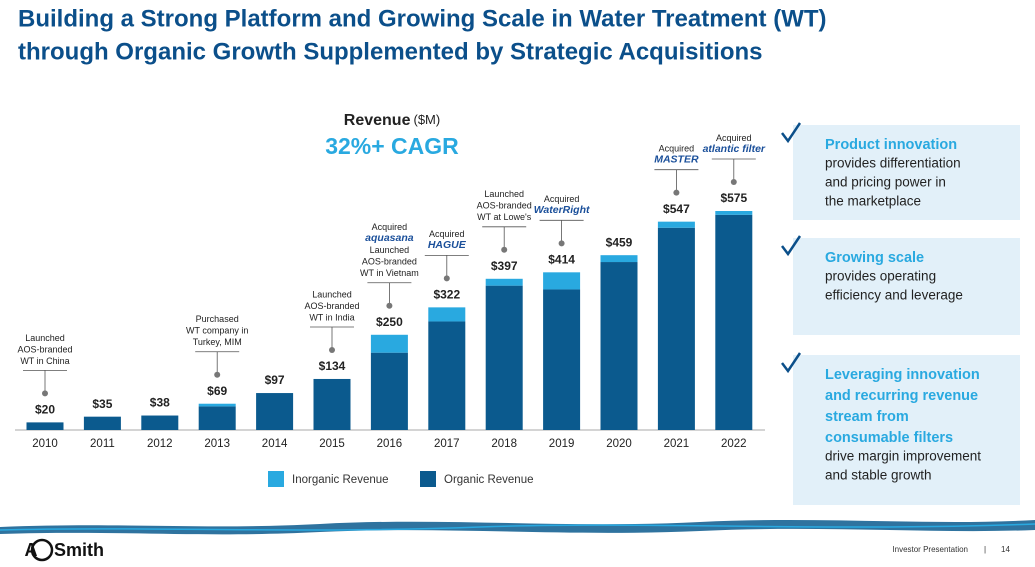 The image size is (1035, 567). I want to click on total-label: $459, so click(619, 242).